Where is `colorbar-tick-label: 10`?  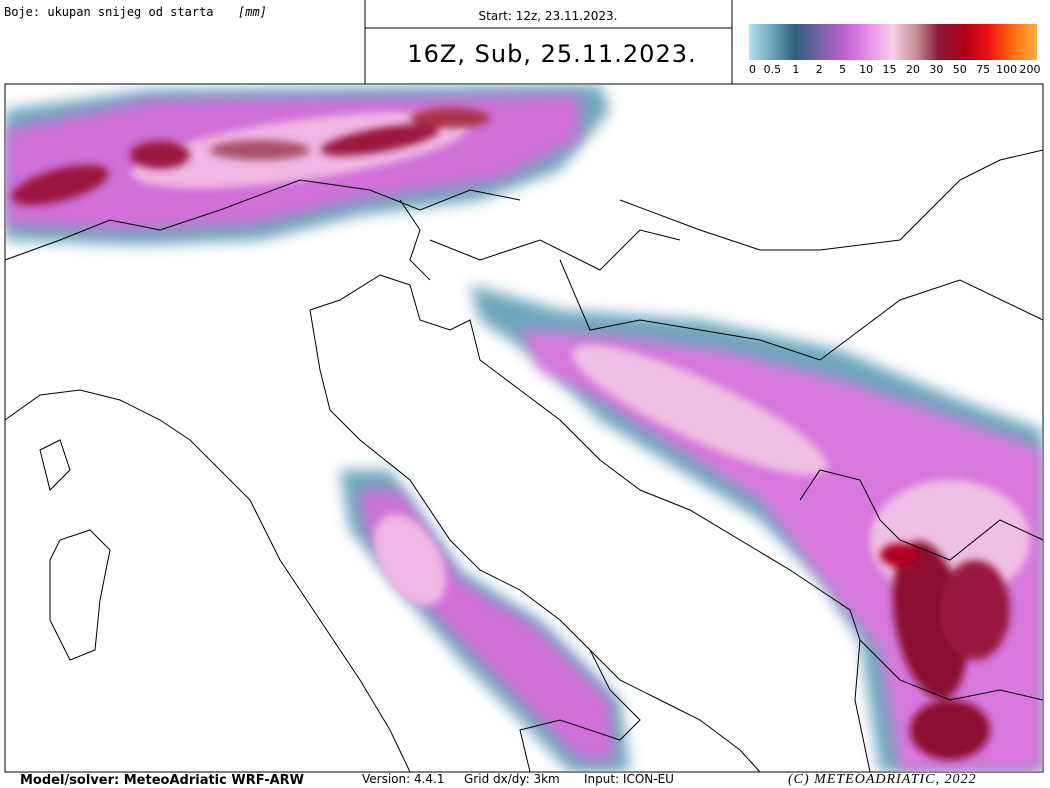 colorbar-tick-label: 10 is located at coordinates (866, 69).